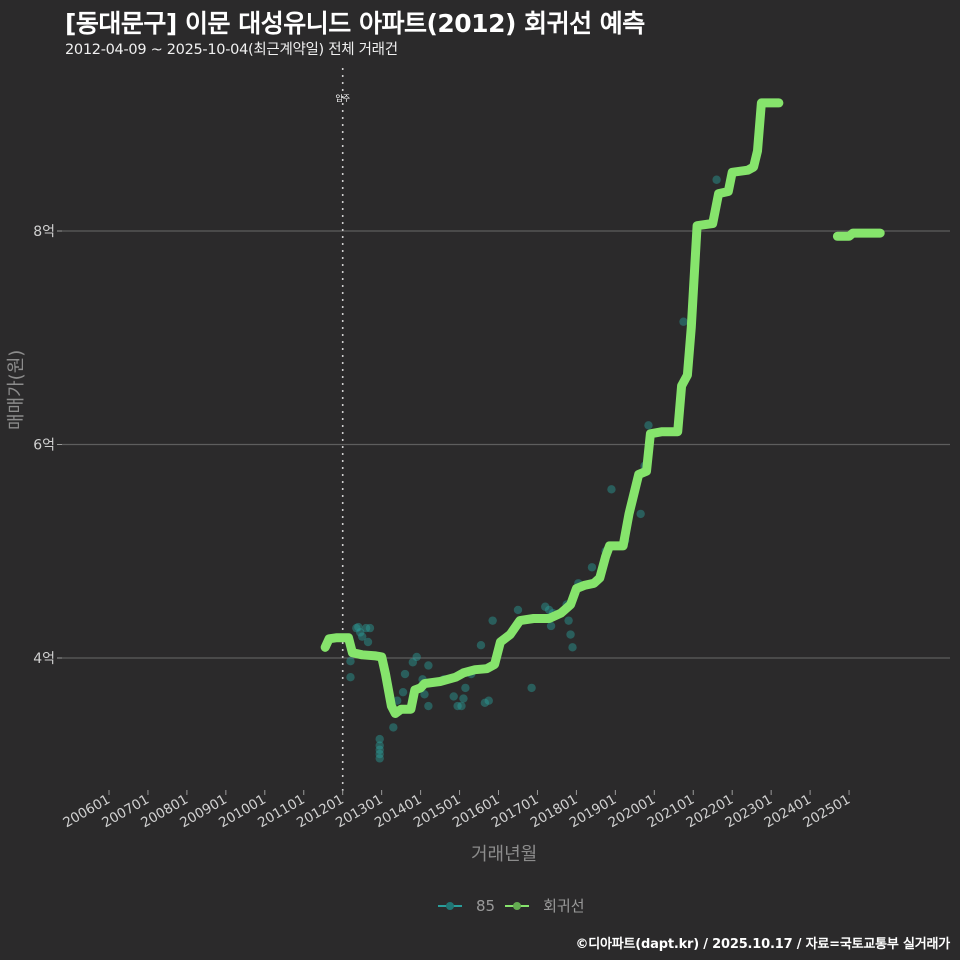  What do you see at coordinates (44, 446) in the screenshot?
I see `y-tick-label: 6억` at bounding box center [44, 446].